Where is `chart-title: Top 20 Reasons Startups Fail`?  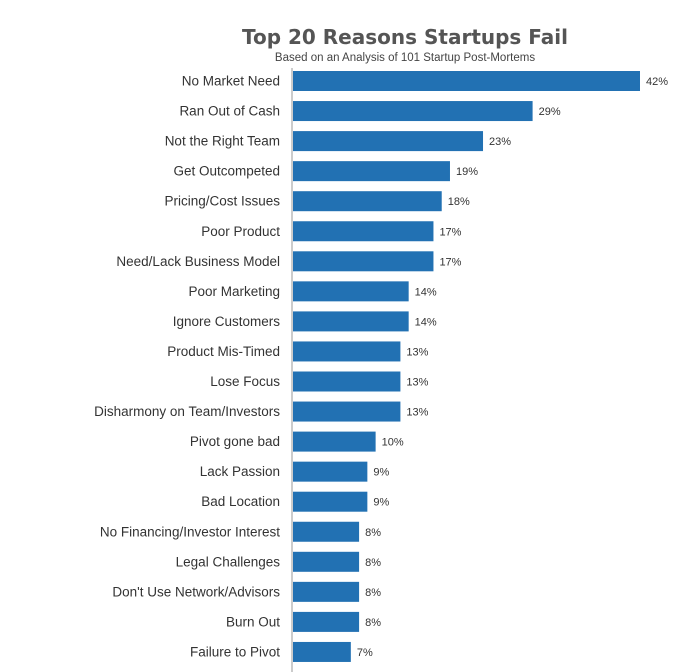
chart-title: Top 20 Reasons Startups Fail is located at coordinates (404, 37).